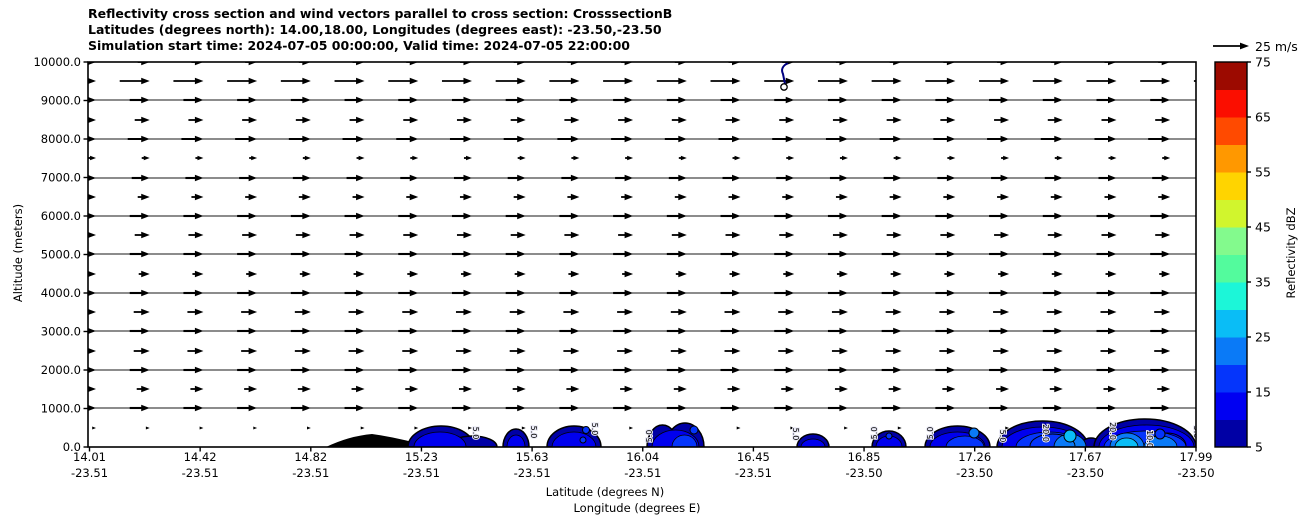 Image resolution: width=1304 pixels, height=526 pixels. What do you see at coordinates (753, 457) in the screenshot?
I see `svg-text: 16.45` at bounding box center [753, 457].